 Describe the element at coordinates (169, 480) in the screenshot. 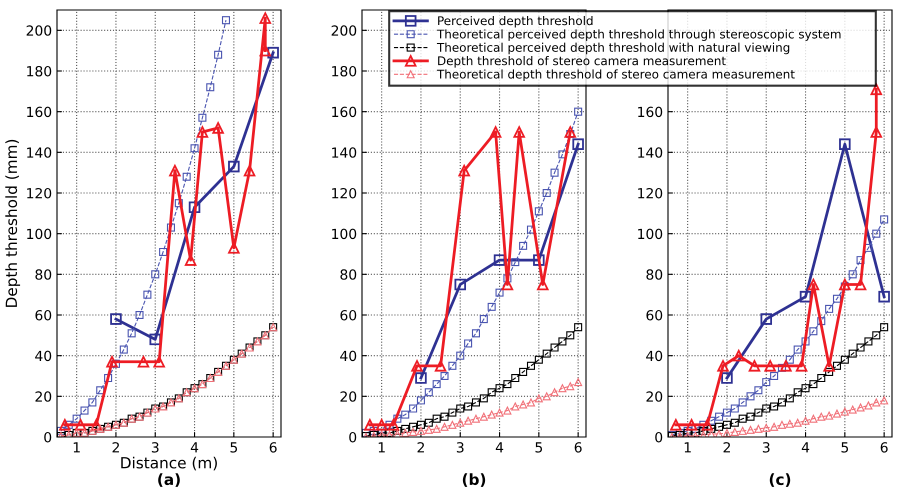

I see `text: (a)` at that location.